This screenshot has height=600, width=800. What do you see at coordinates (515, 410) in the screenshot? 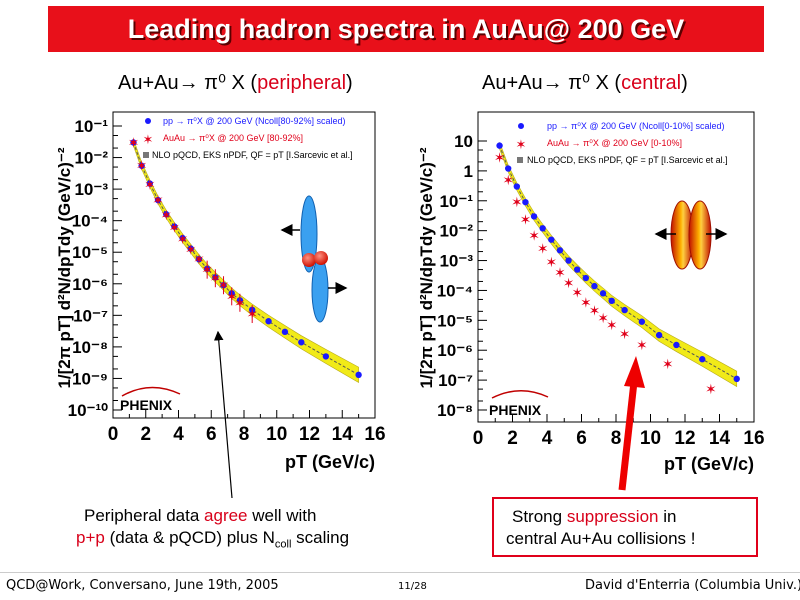
I see `right-phenix-logo-text: PHENIX` at bounding box center [515, 410].